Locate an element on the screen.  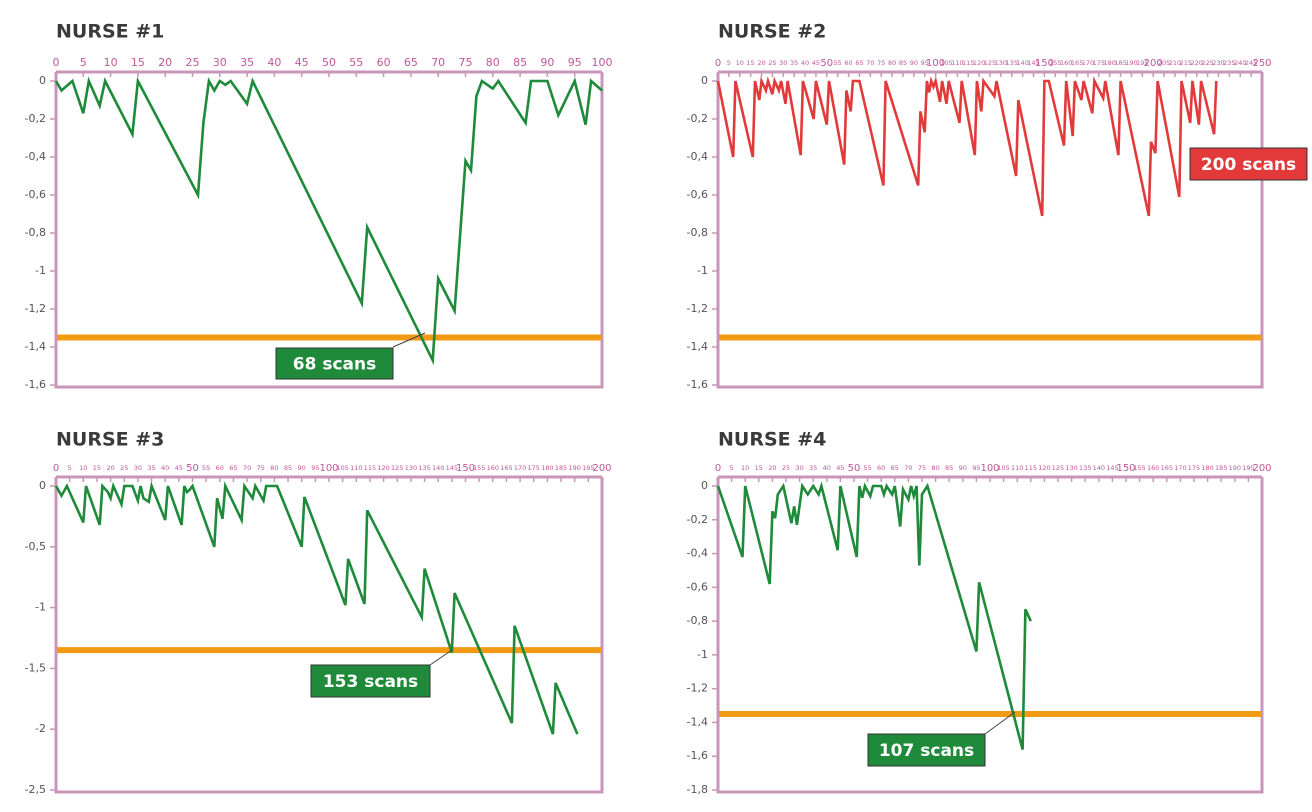
y-tick-label: -1,8 is located at coordinates (697, 789).